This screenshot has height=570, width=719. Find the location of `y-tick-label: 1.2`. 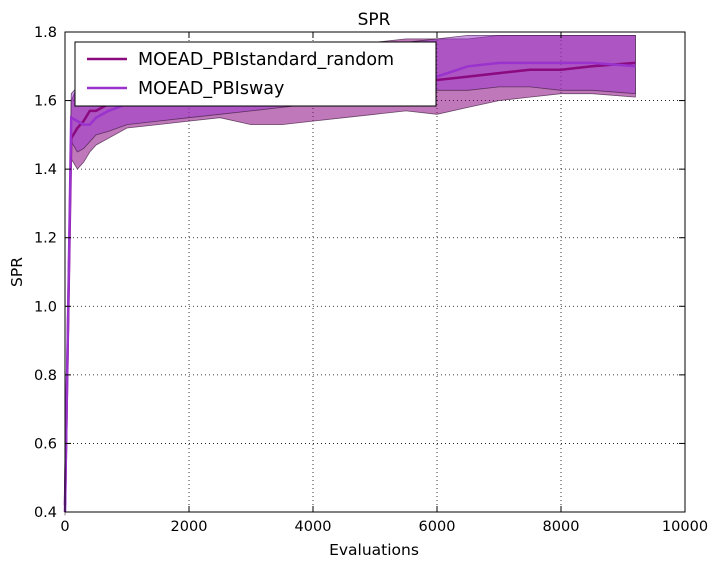

y-tick-label: 1.2 is located at coordinates (45, 239).